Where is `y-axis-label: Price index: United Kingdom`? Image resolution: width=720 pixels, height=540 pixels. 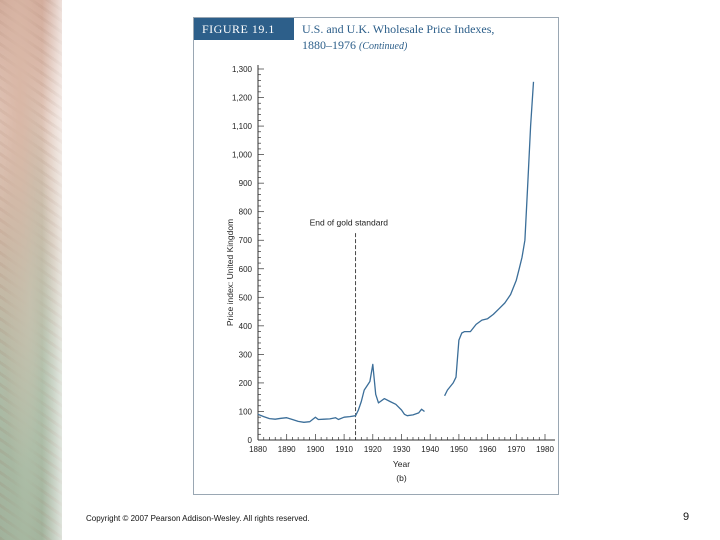 y-axis-label: Price index: United Kingdom is located at coordinates (230, 272).